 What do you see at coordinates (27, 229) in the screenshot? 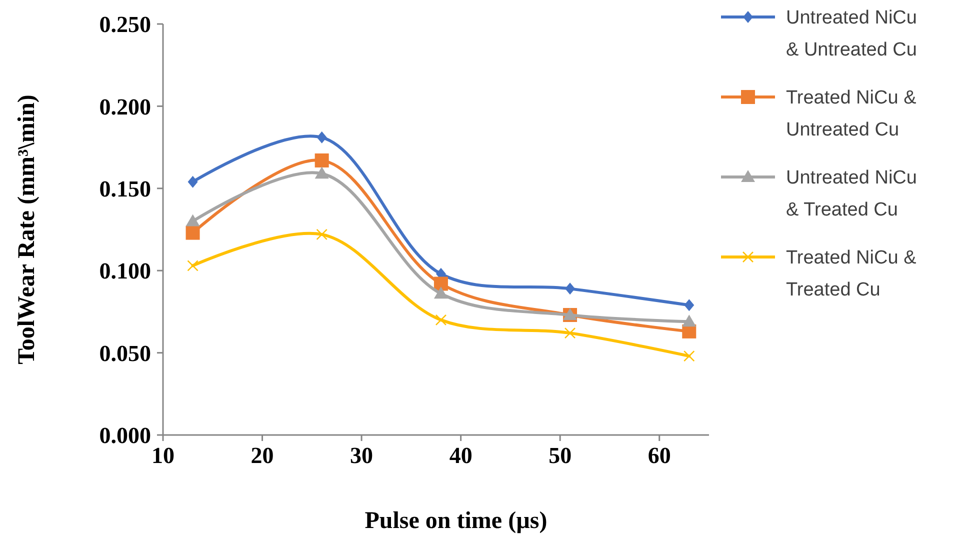
I see `y-axis-title: ToolWear Rate (mm³\min)` at bounding box center [27, 229].